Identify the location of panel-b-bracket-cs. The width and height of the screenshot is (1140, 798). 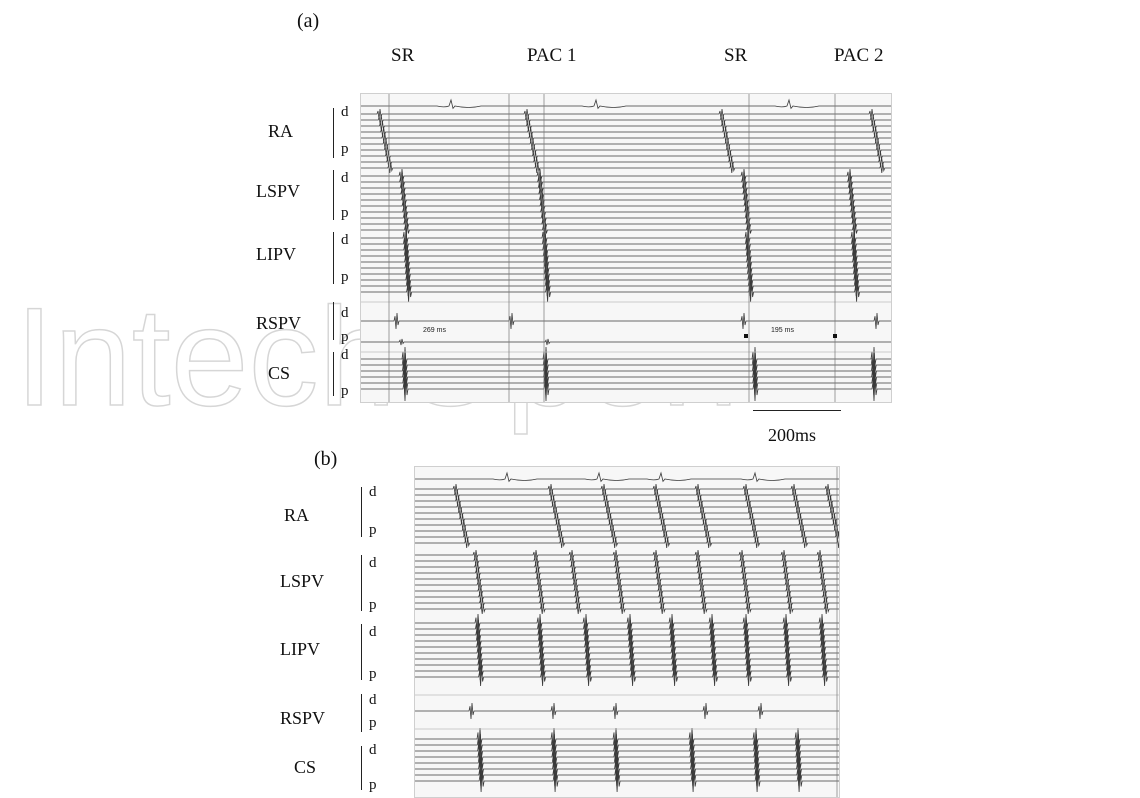
(361, 768).